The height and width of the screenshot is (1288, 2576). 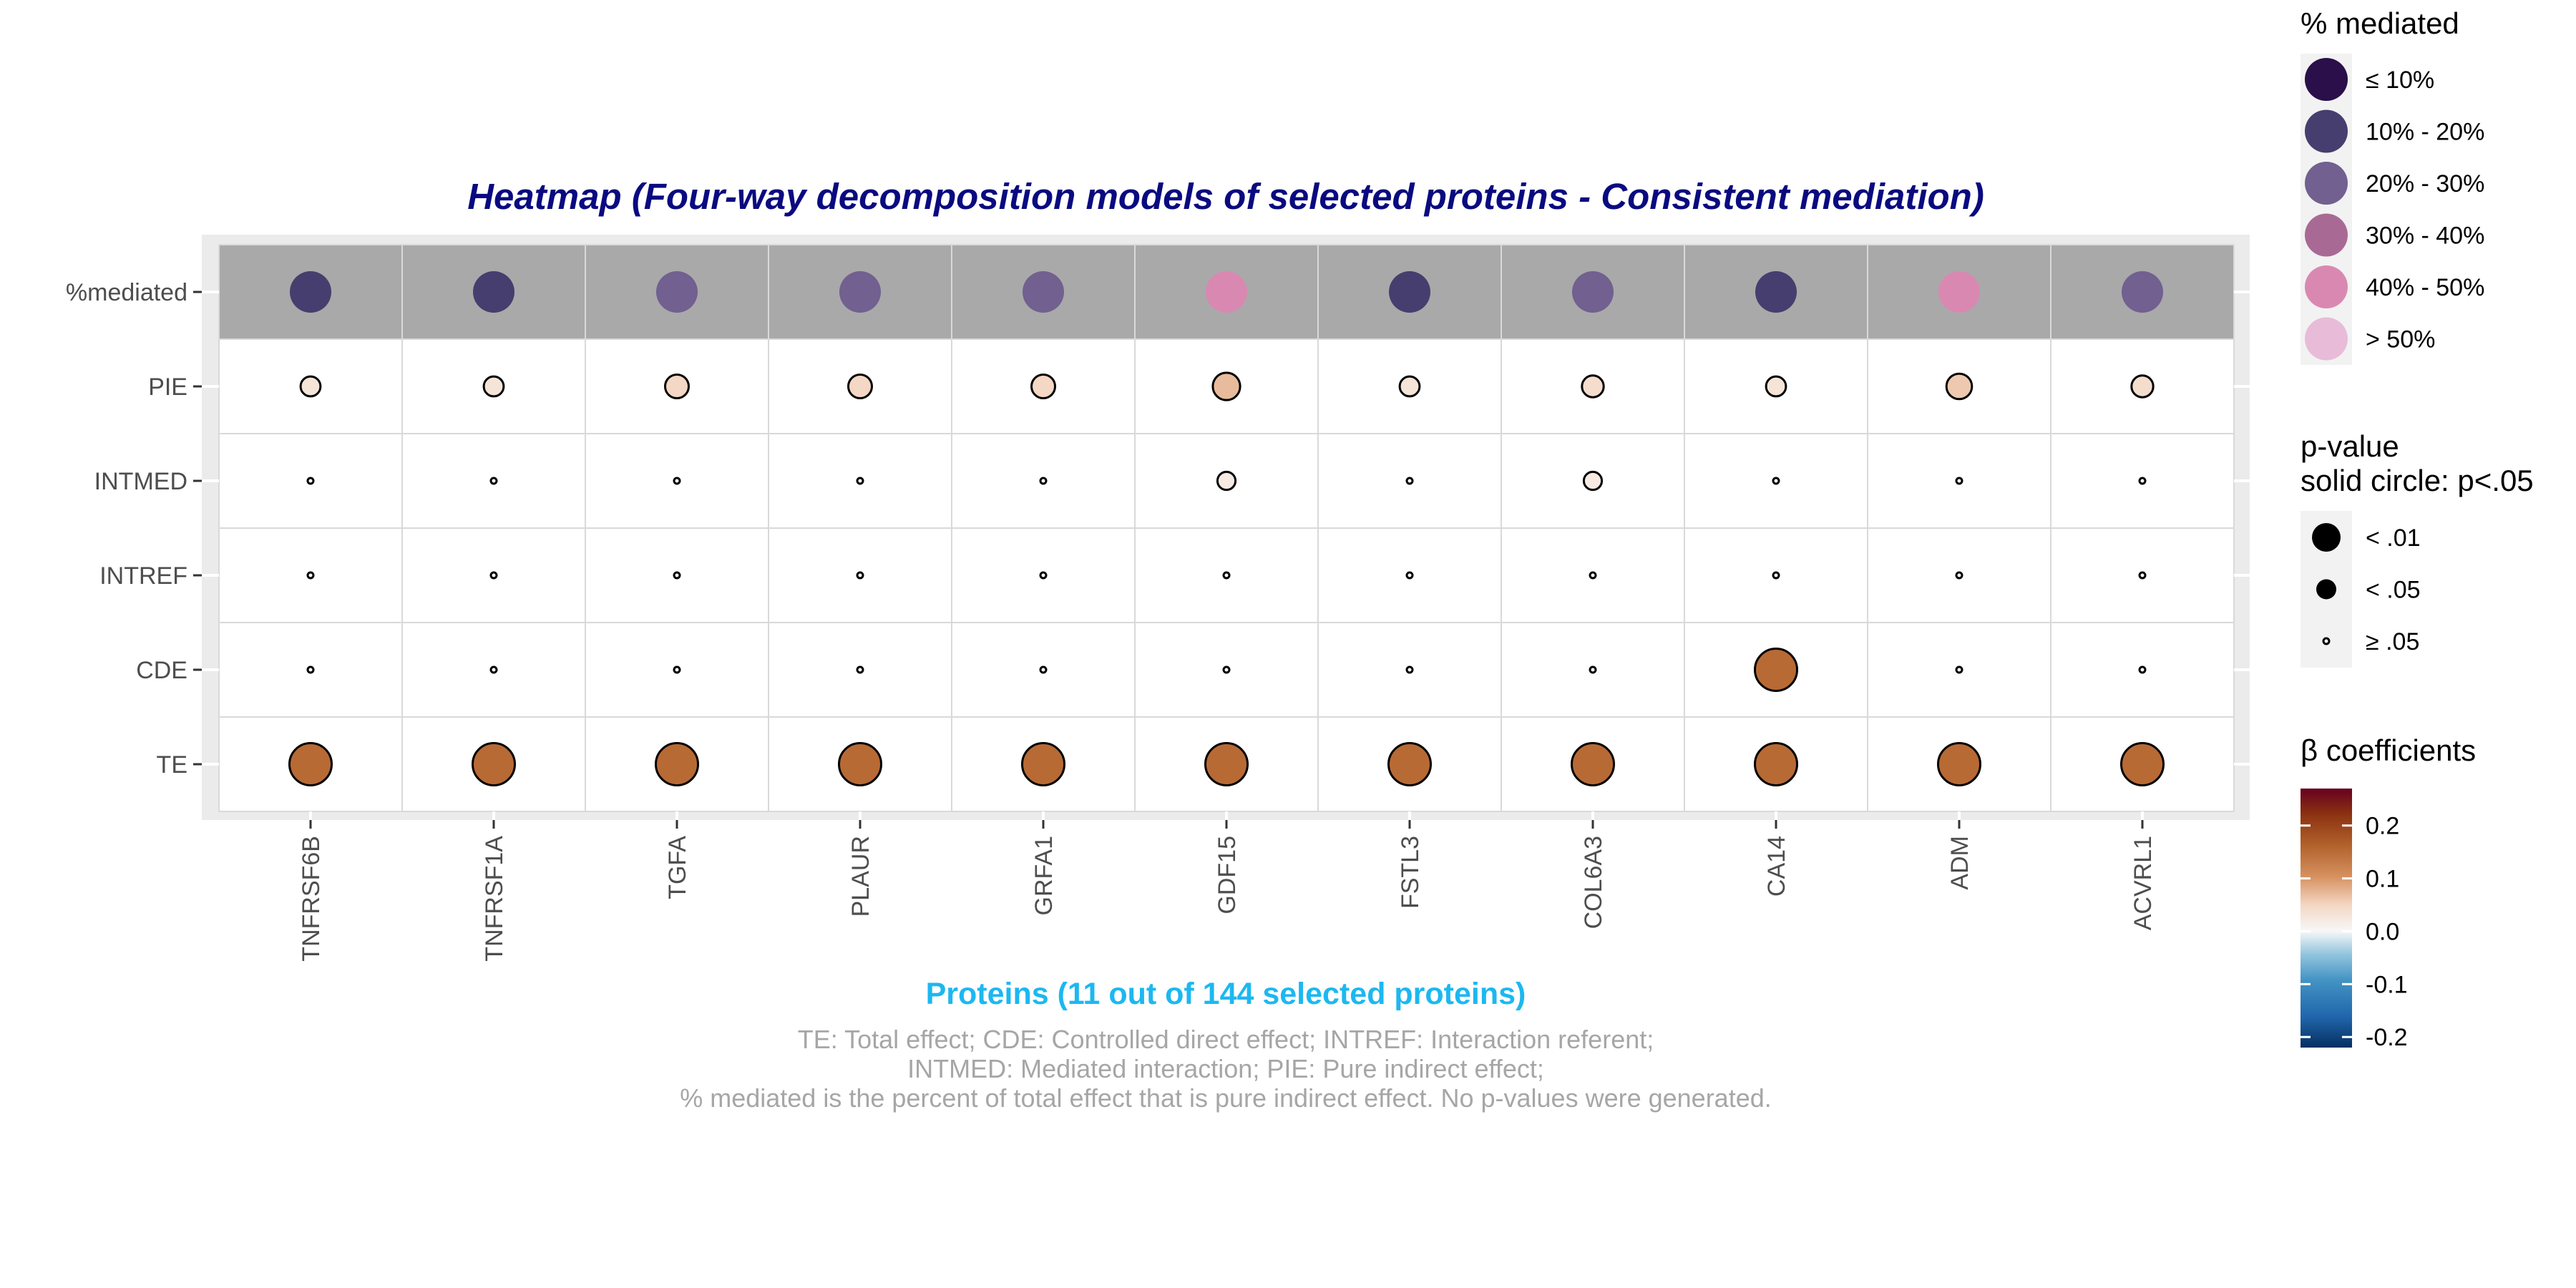 I want to click on colorbar-tick-label: 0.0, so click(x=2382, y=931).